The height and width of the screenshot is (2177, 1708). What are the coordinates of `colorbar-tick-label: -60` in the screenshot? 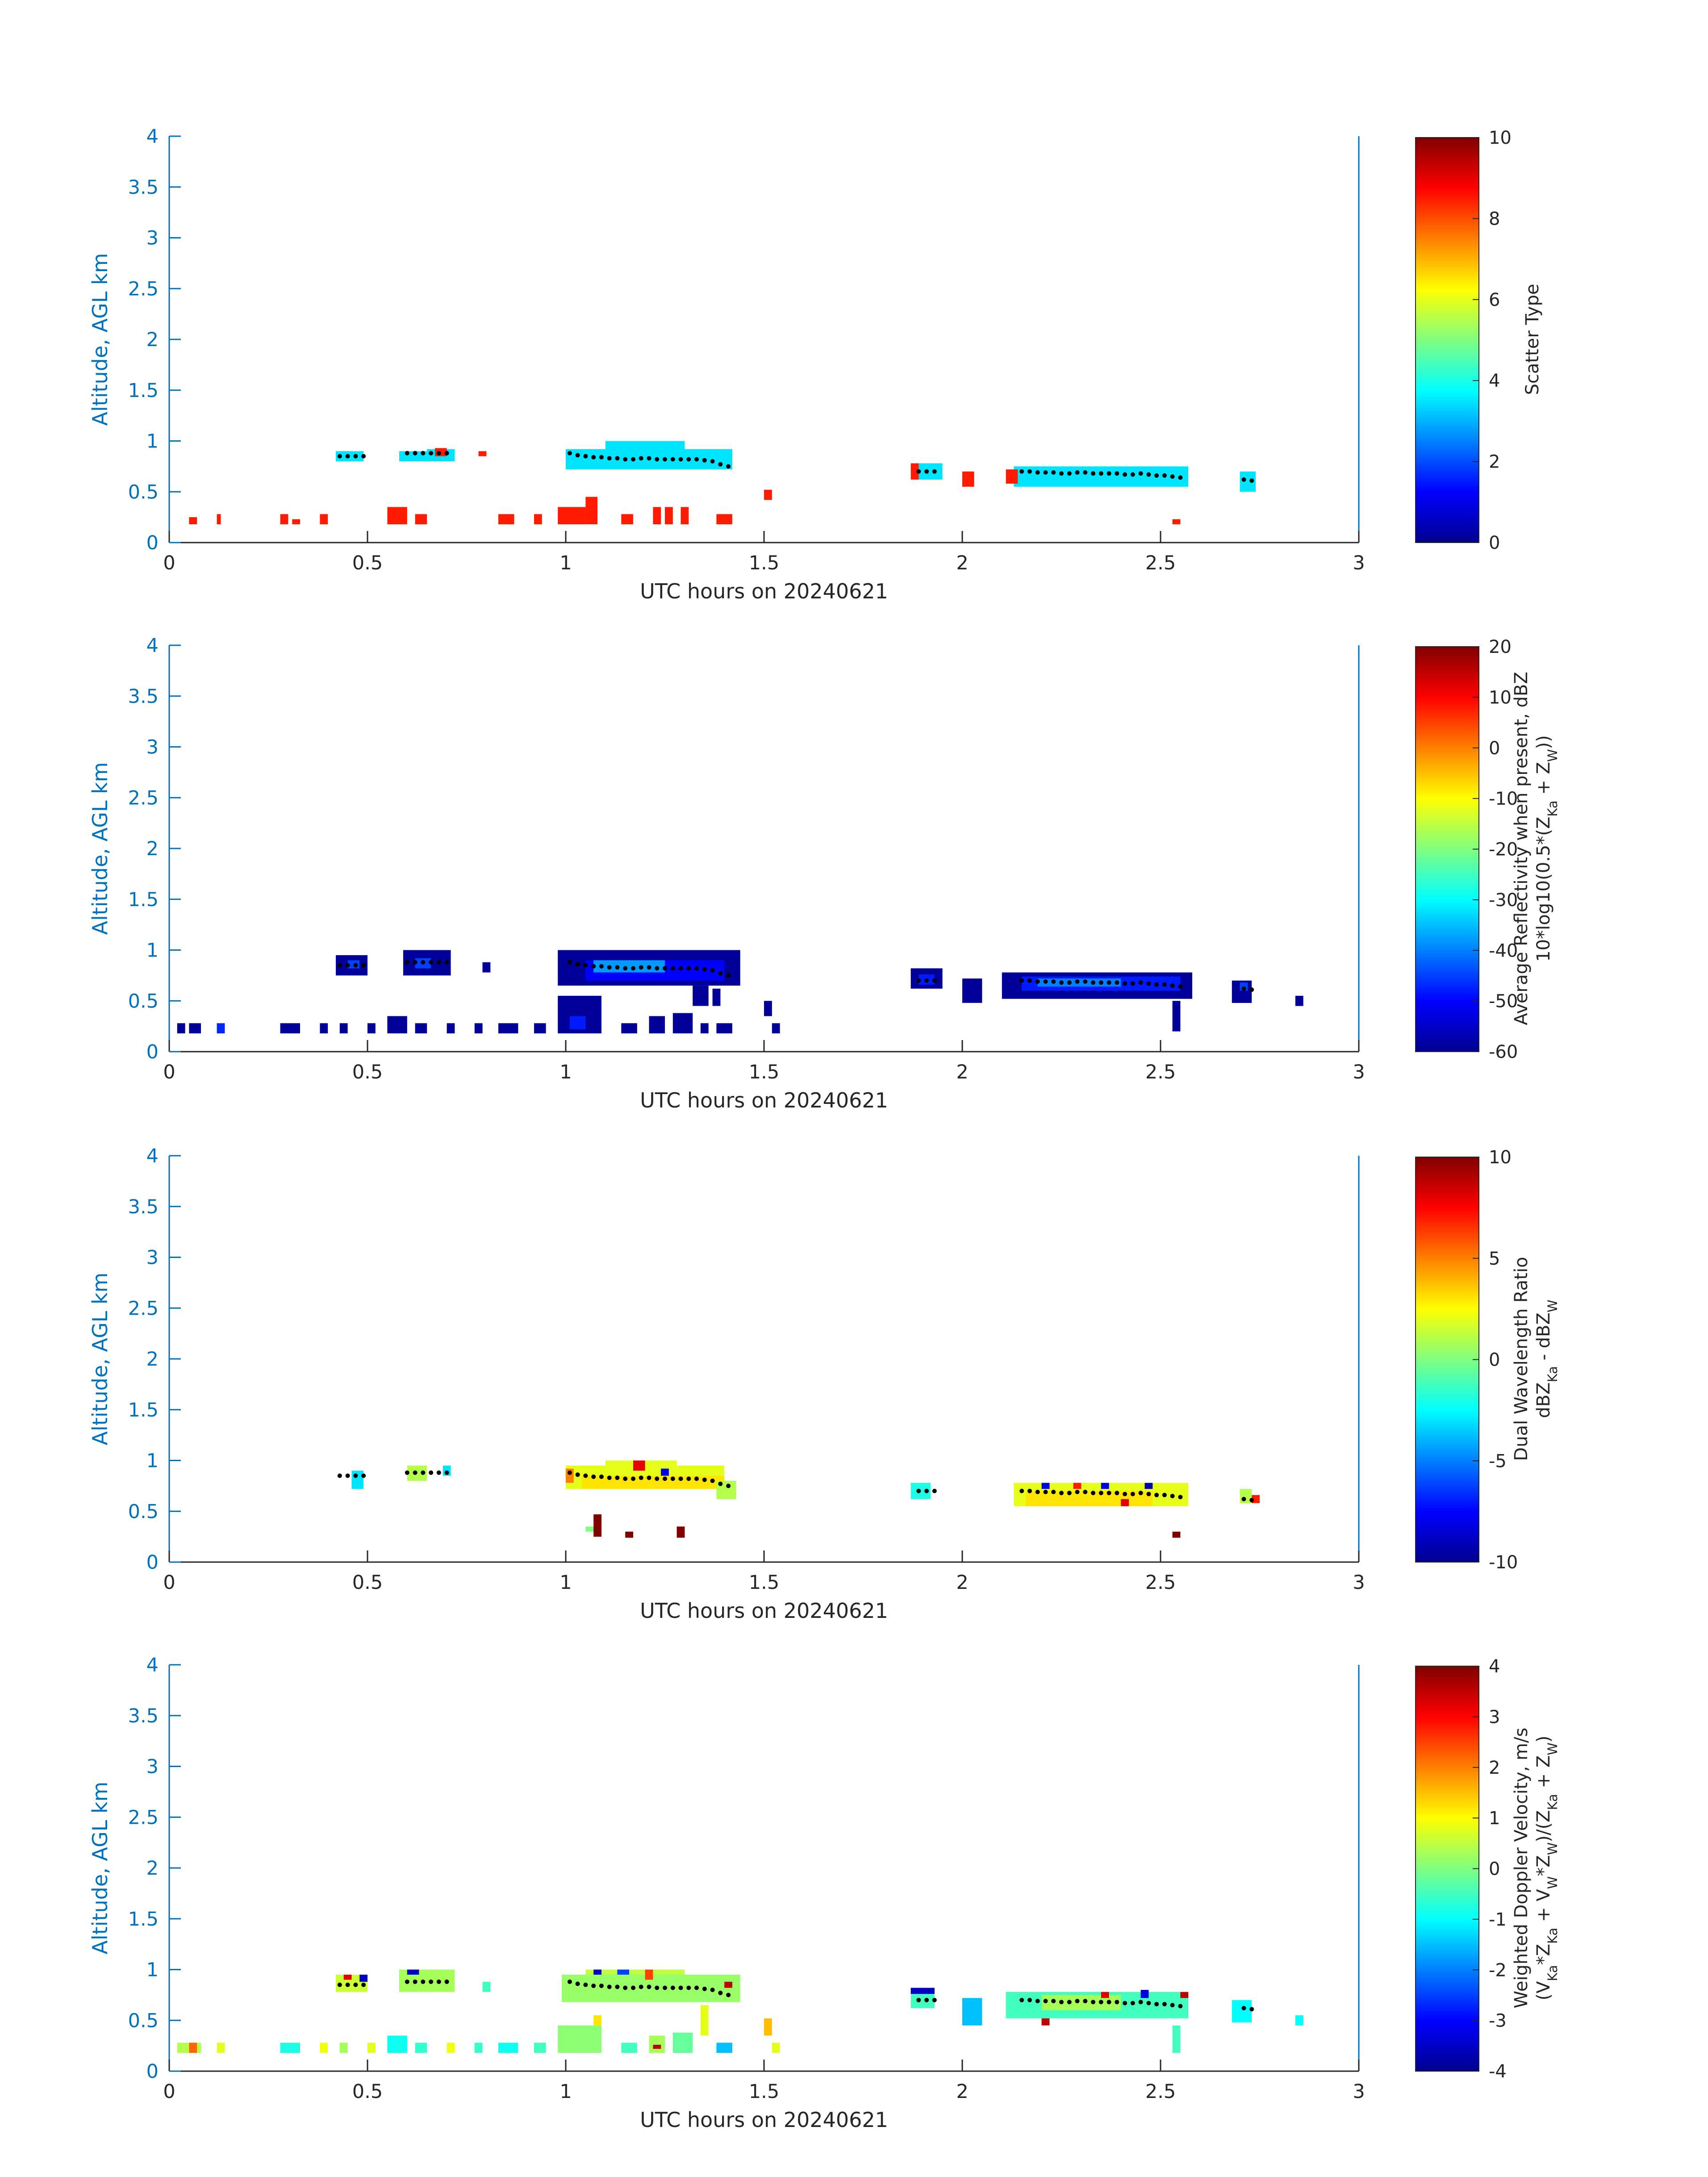 It's located at (1503, 1052).